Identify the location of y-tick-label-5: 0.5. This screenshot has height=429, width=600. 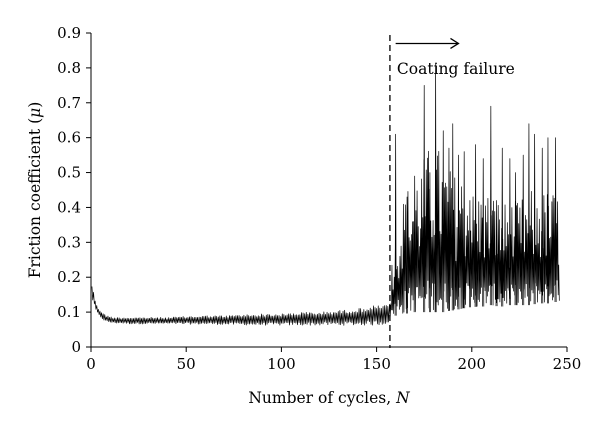
(69, 173).